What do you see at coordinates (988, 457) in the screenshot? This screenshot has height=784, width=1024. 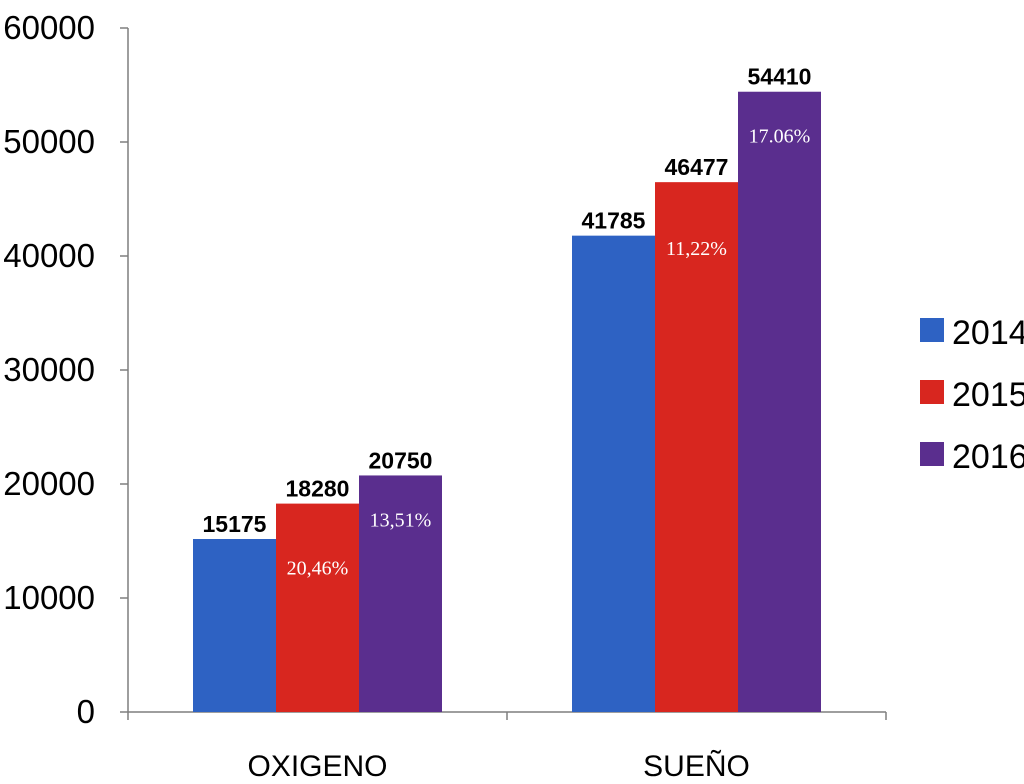 I see `legend-label: 2016` at bounding box center [988, 457].